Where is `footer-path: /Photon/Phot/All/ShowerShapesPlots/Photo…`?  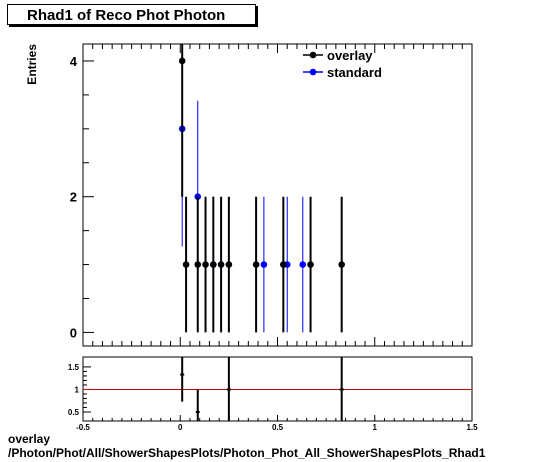 footer-path: /Photon/Phot/All/ShowerShapesPlots/Photo… is located at coordinates (247, 453).